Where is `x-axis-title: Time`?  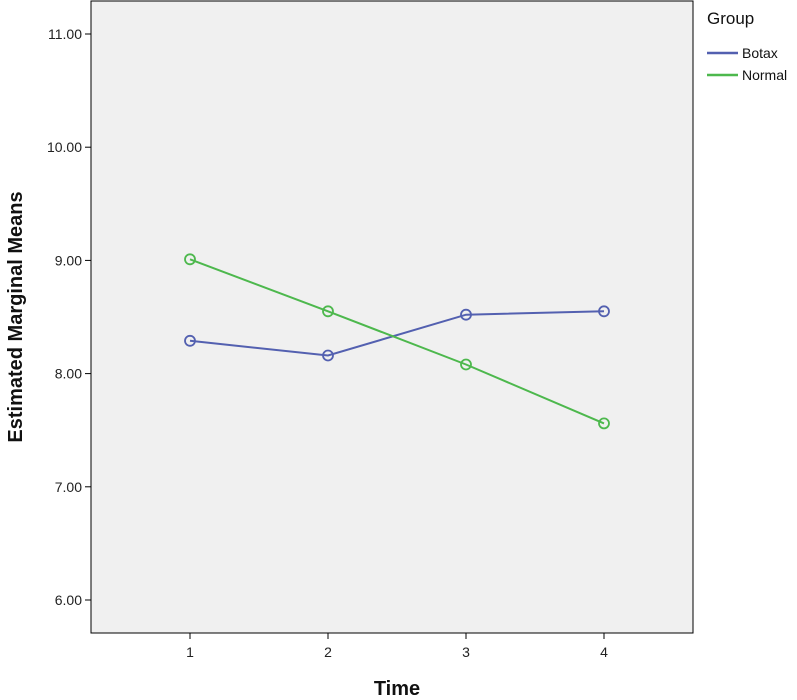
x-axis-title: Time is located at coordinates (397, 689).